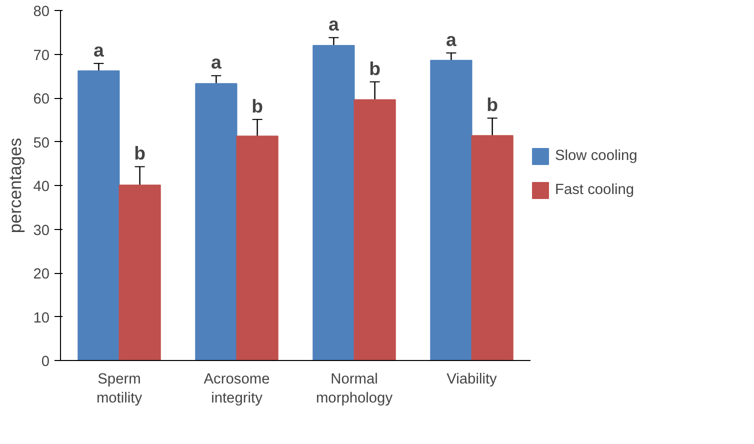 The image size is (754, 444). I want to click on x-tick-label: Normal morphology, so click(355, 389).